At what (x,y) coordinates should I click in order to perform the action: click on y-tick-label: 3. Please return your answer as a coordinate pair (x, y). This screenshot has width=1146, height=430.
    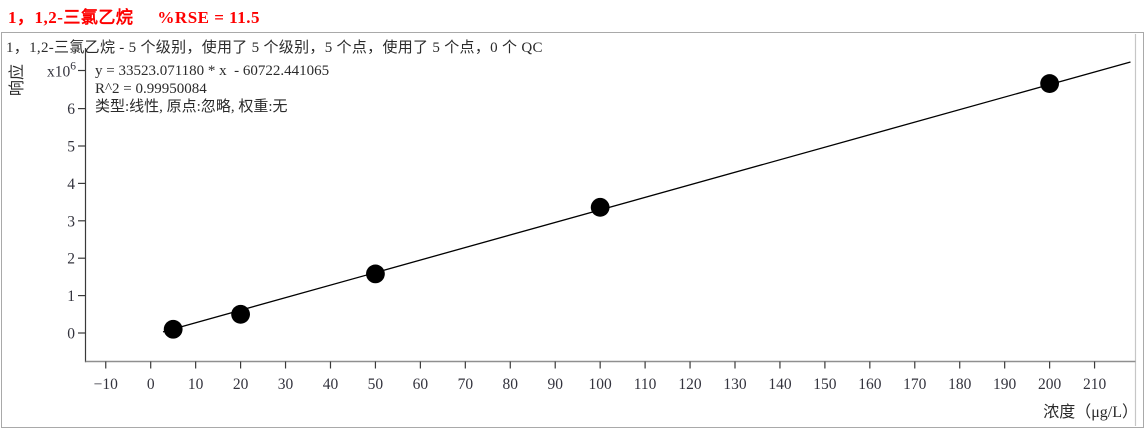
    Looking at the image, I should click on (71, 221).